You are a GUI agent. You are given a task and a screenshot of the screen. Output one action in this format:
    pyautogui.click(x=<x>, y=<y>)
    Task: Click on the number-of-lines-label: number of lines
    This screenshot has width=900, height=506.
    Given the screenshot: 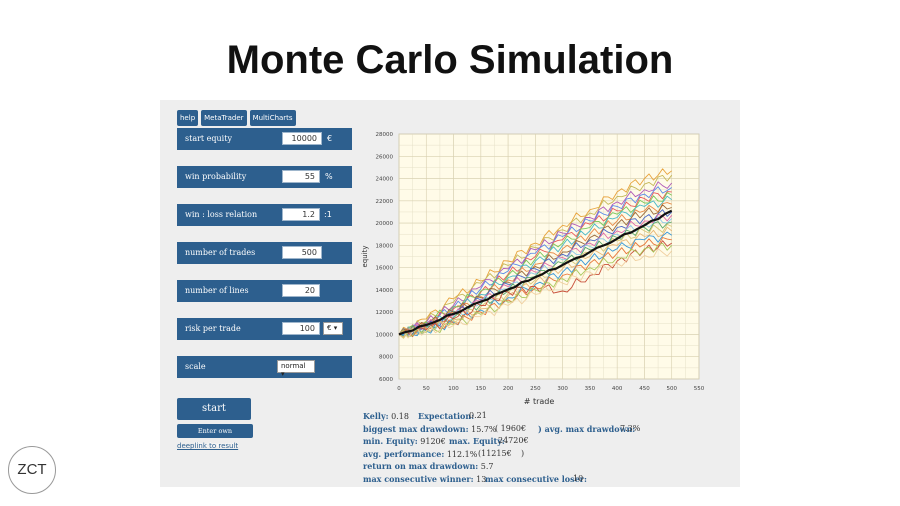 What is the action you would take?
    pyautogui.click(x=217, y=290)
    